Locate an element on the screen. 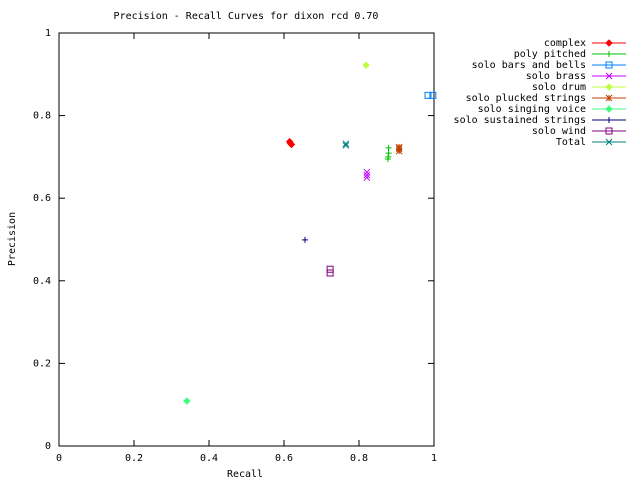 The image size is (640, 480). legend-label: solo bars and bells is located at coordinates (529, 65).